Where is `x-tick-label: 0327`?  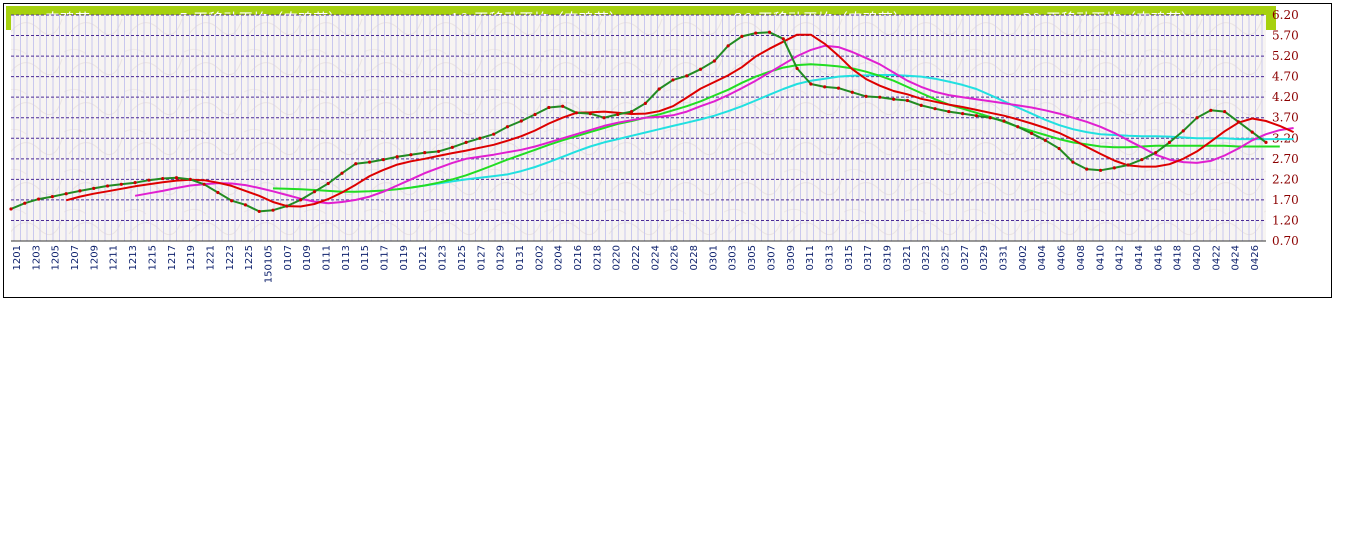
x-tick-label: 0327 is located at coordinates (965, 257).